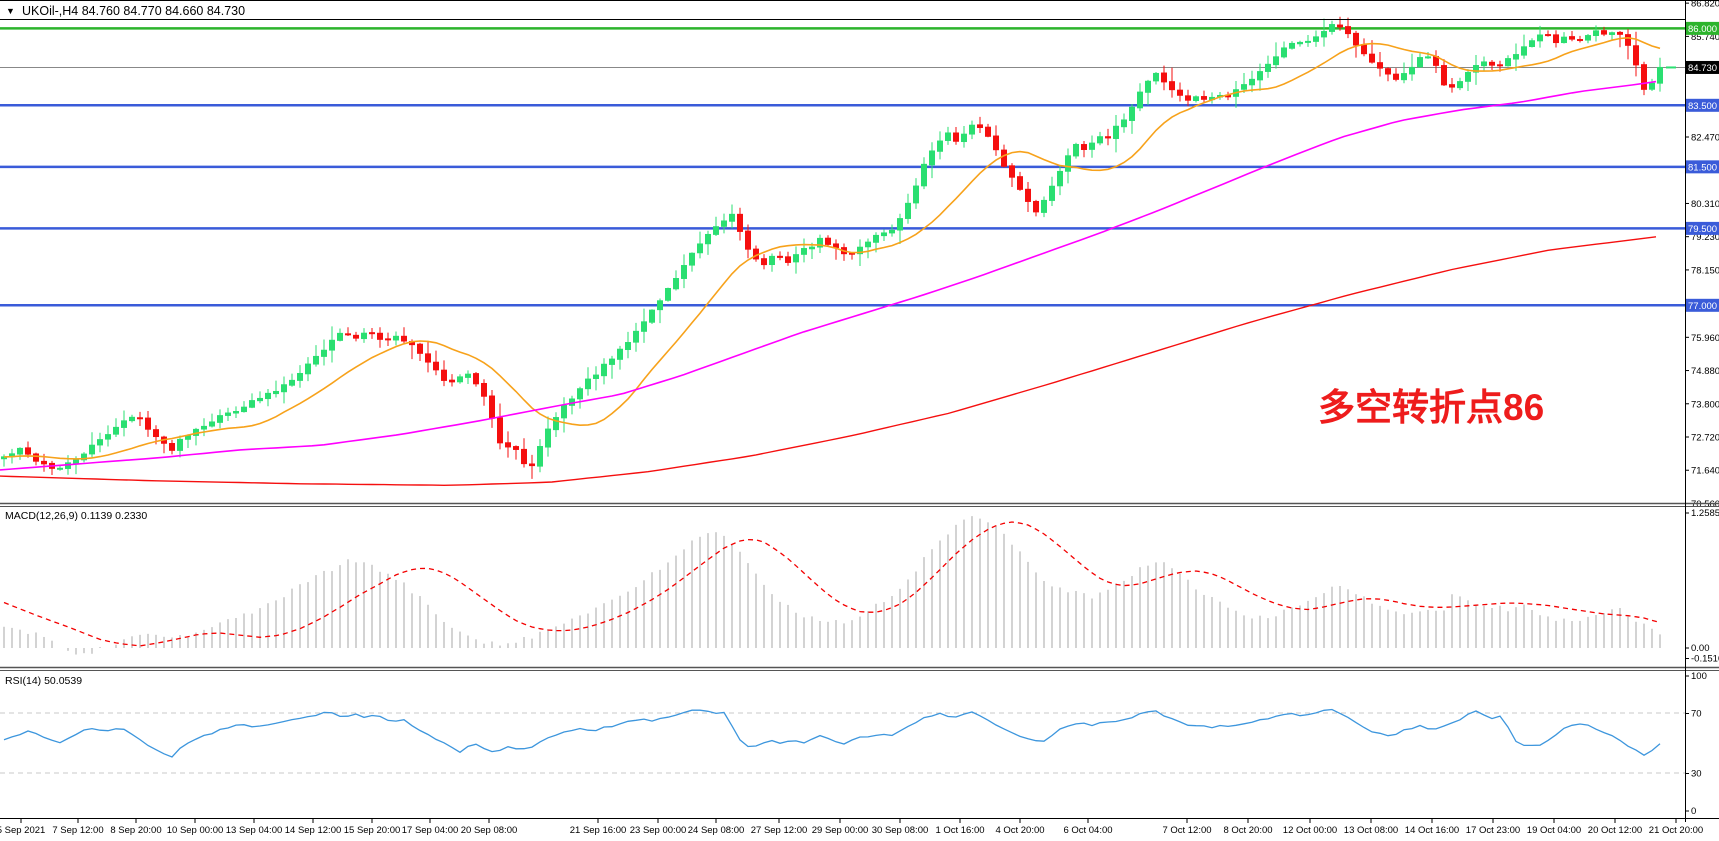  I want to click on price-tick-label: 75.960, so click(1705, 338).